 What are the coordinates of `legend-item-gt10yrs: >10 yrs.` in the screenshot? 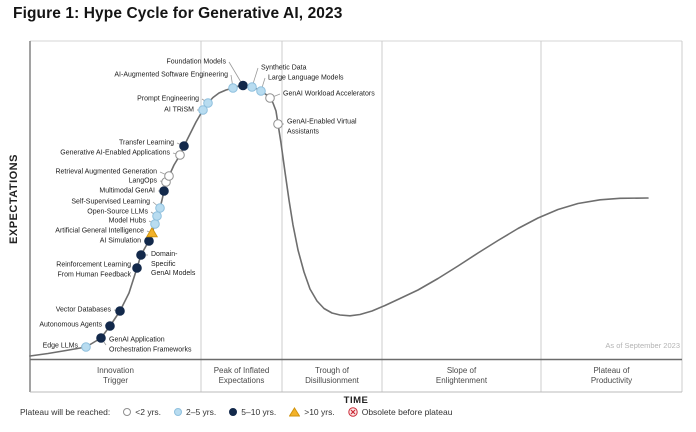 It's located at (312, 412).